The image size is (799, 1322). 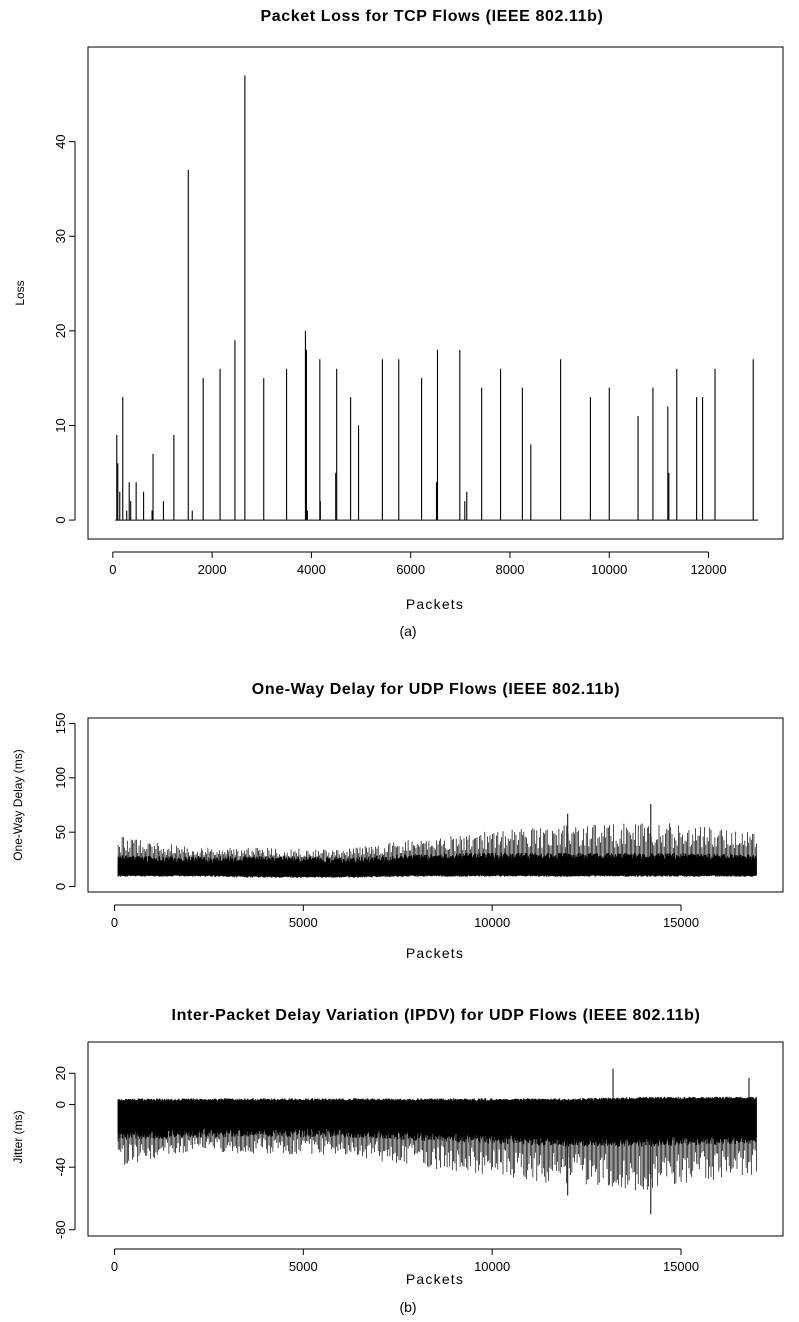 What do you see at coordinates (60, 724) in the screenshot?
I see `y-tick-label: 150` at bounding box center [60, 724].